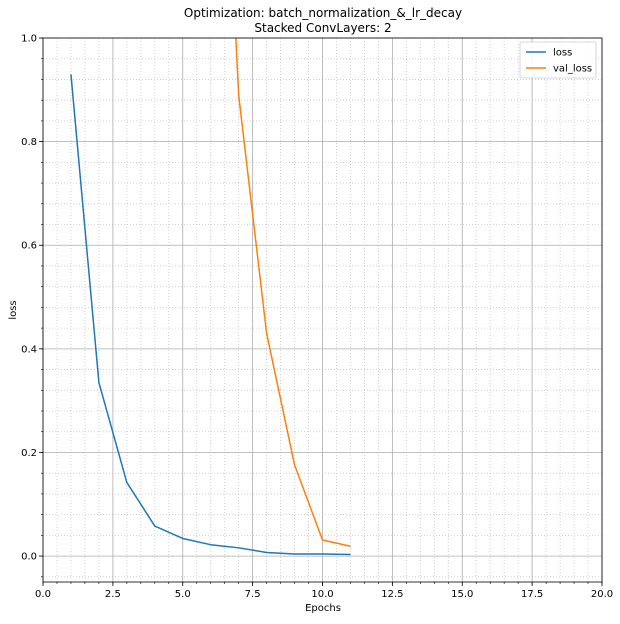 This screenshot has height=624, width=620. What do you see at coordinates (29, 453) in the screenshot?
I see `y-tick-label: 0.2` at bounding box center [29, 453].